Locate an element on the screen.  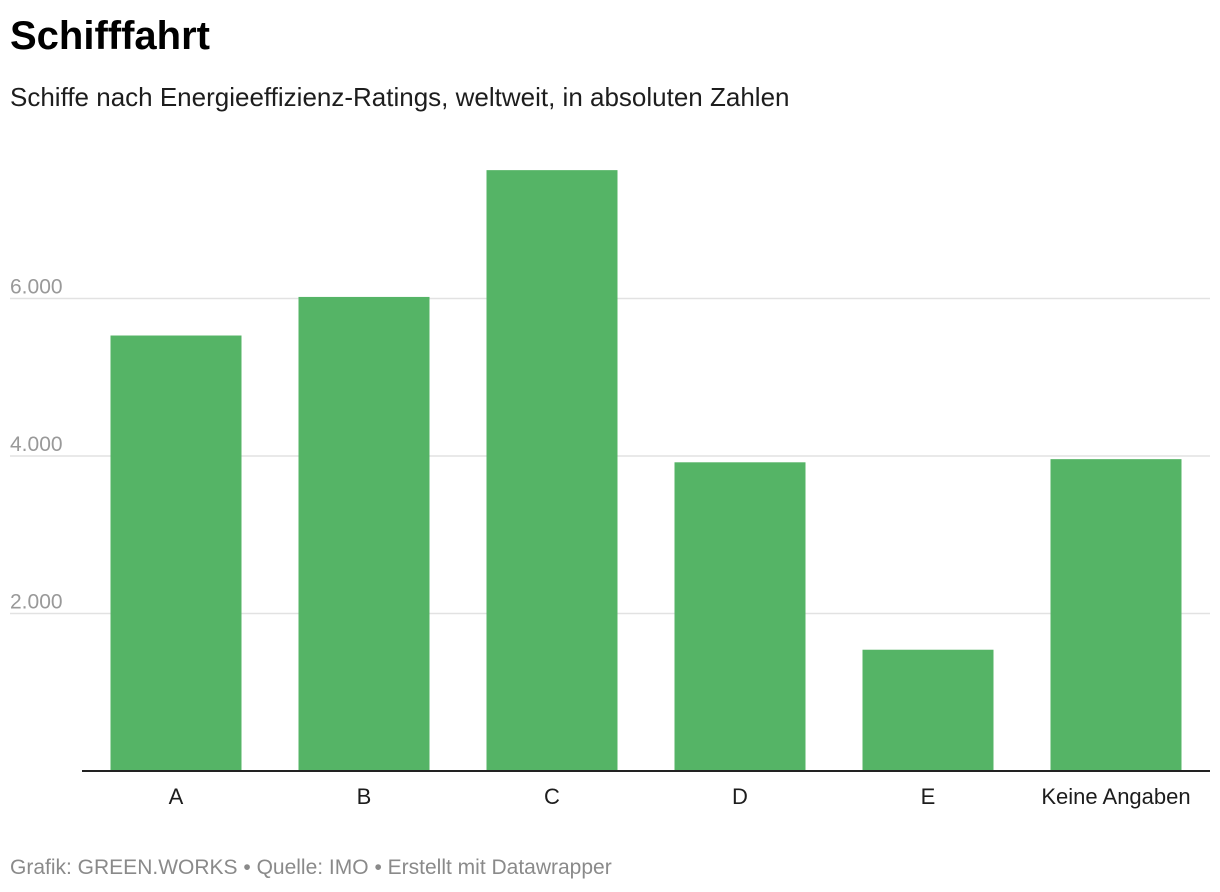
bar-d is located at coordinates (740, 616).